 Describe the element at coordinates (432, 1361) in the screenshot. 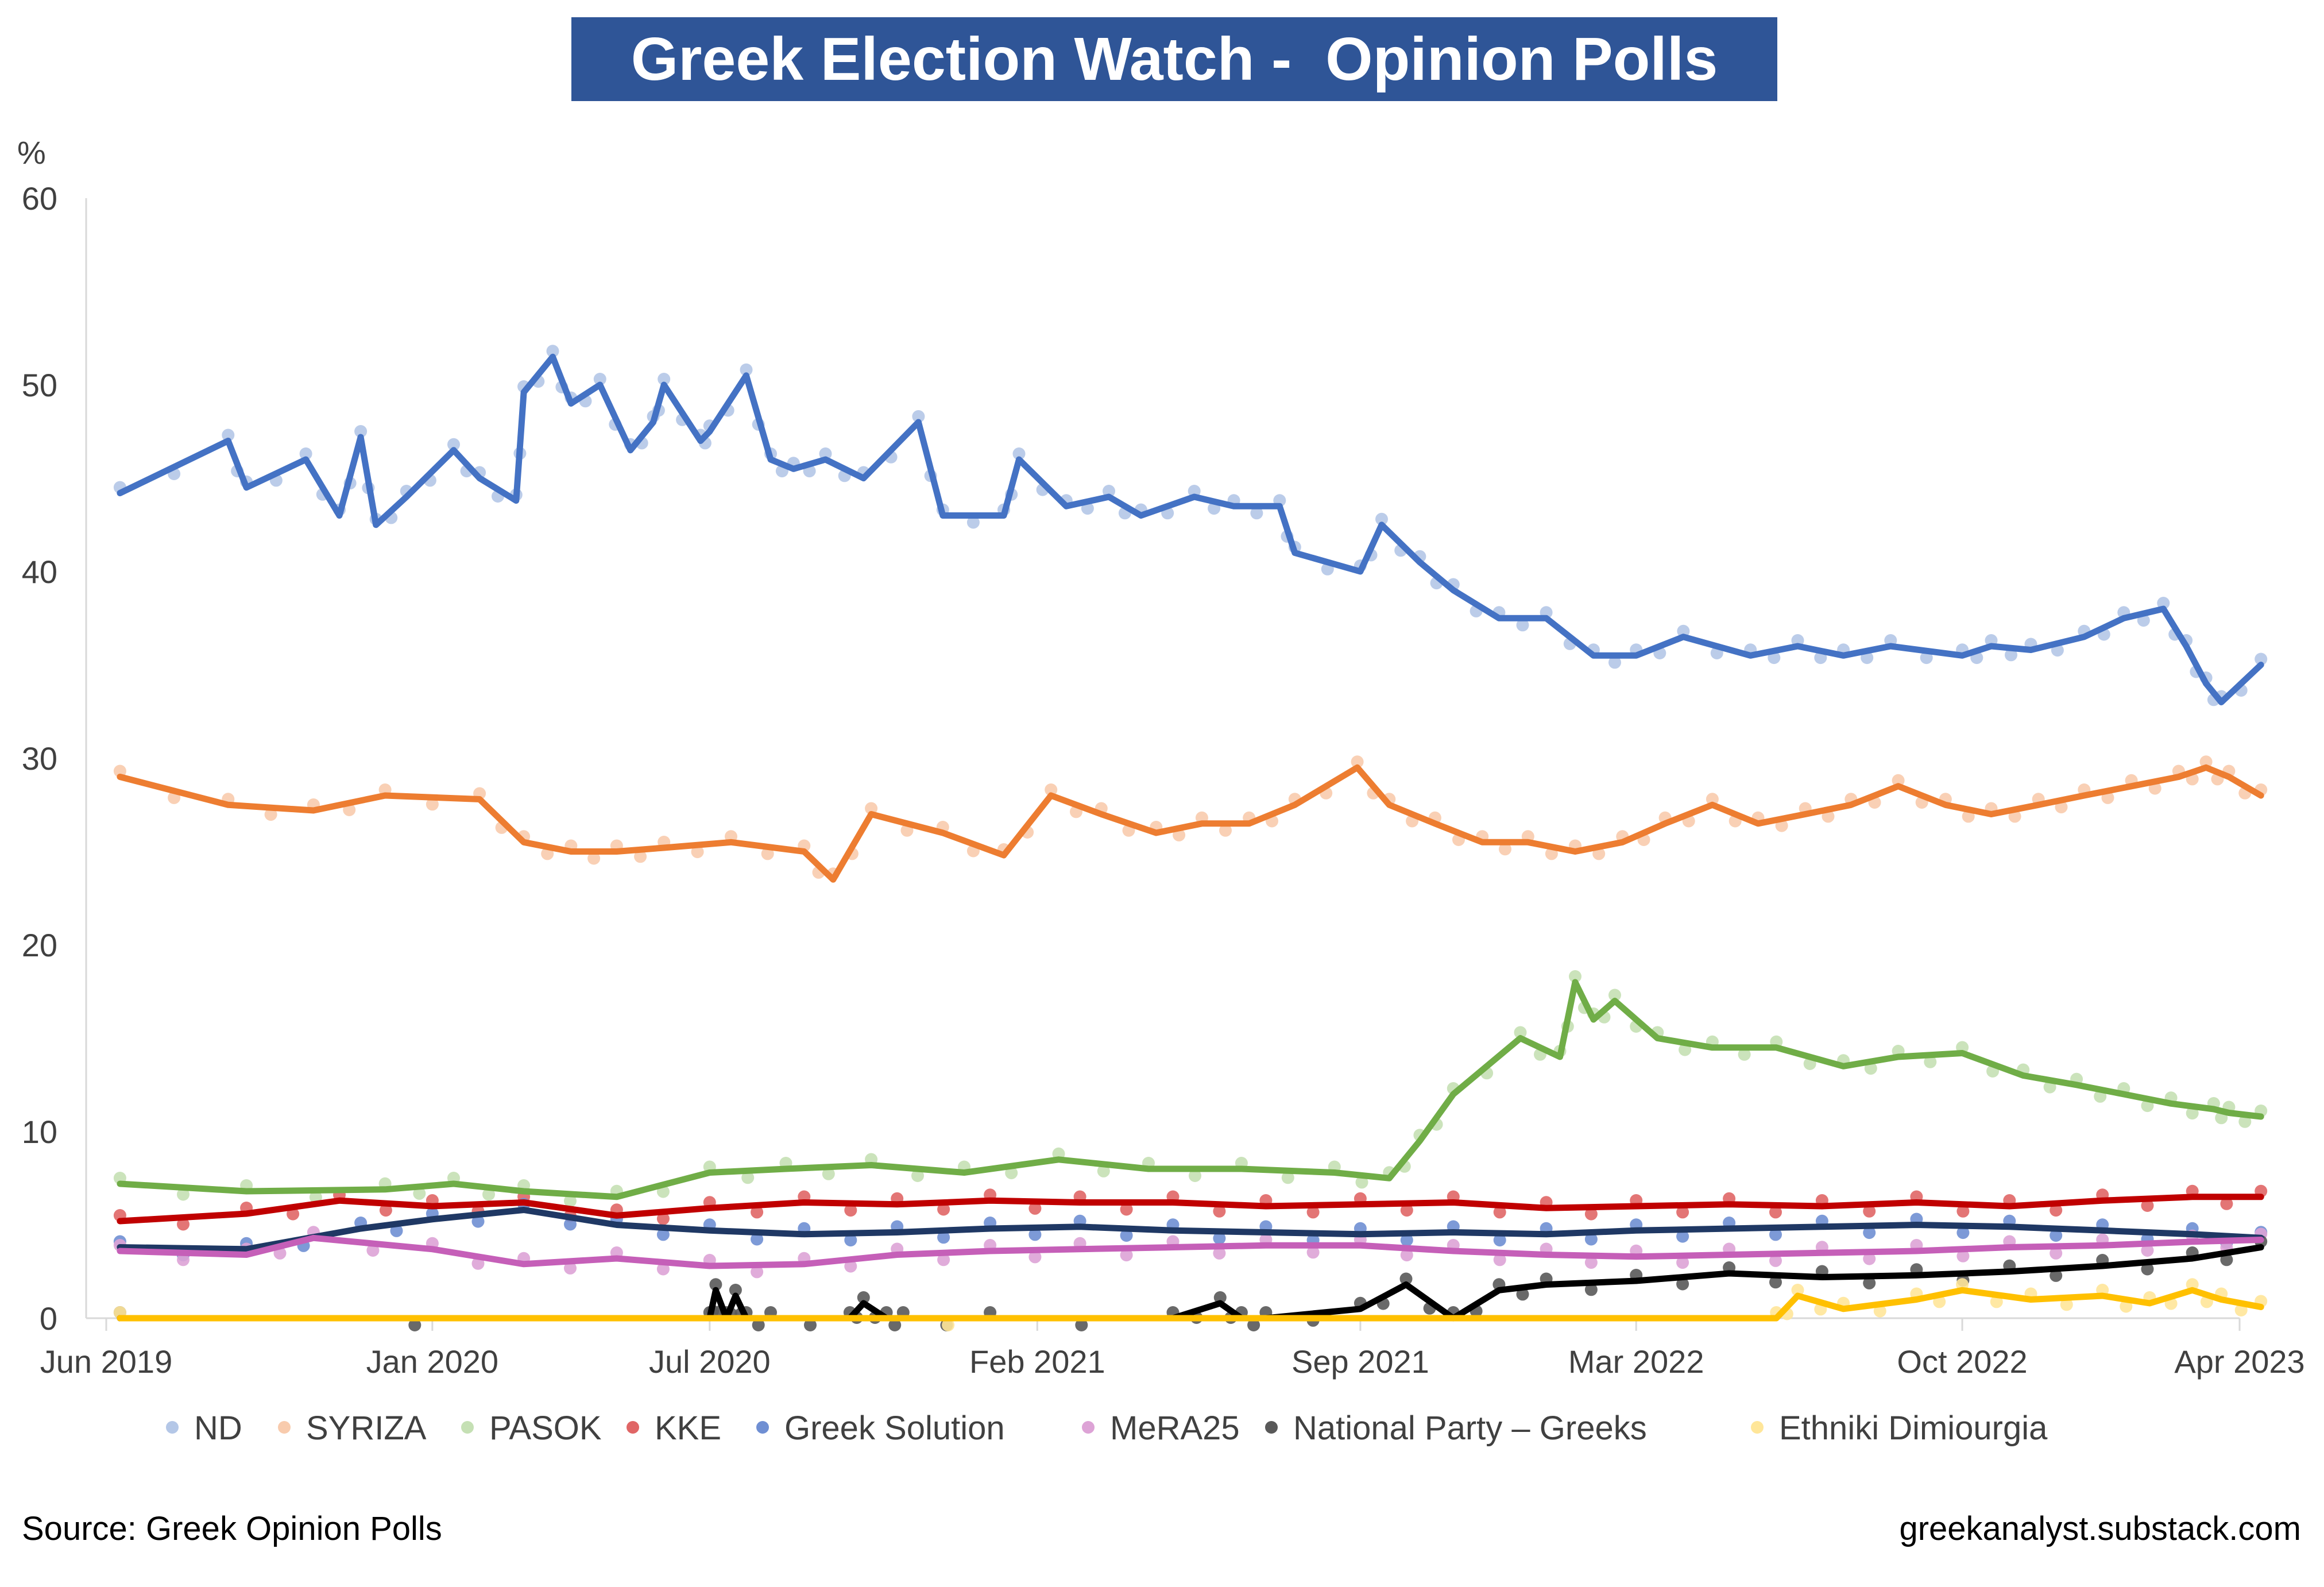

I see `x-tick-label: Jan 2020` at that location.